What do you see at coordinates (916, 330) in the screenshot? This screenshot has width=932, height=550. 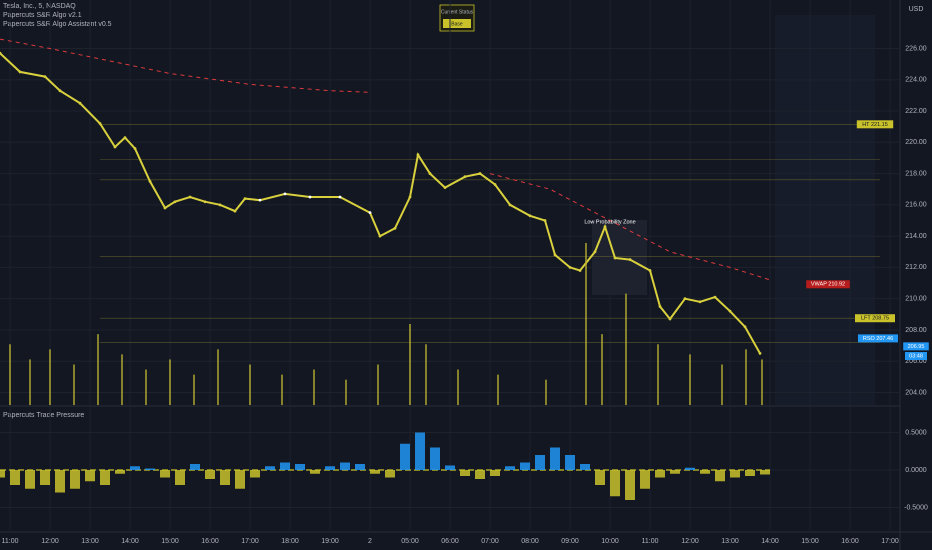 I see `y-tick-label: 208.00` at bounding box center [916, 330].